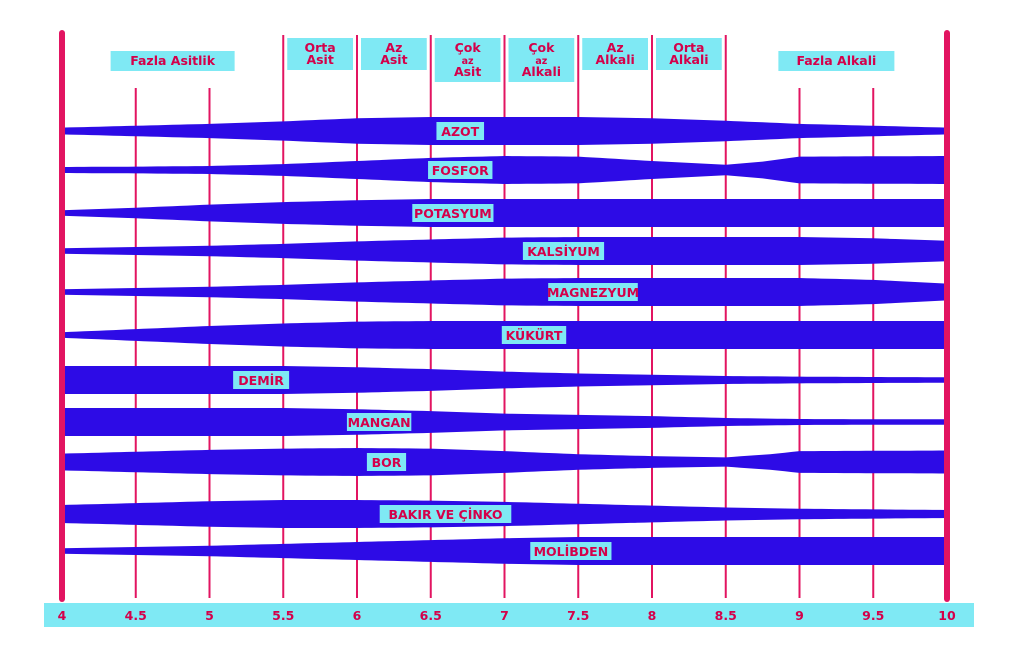 This screenshot has width=1015, height=656. I want to click on band-label-fosfor: FOSFOR, so click(460, 170).